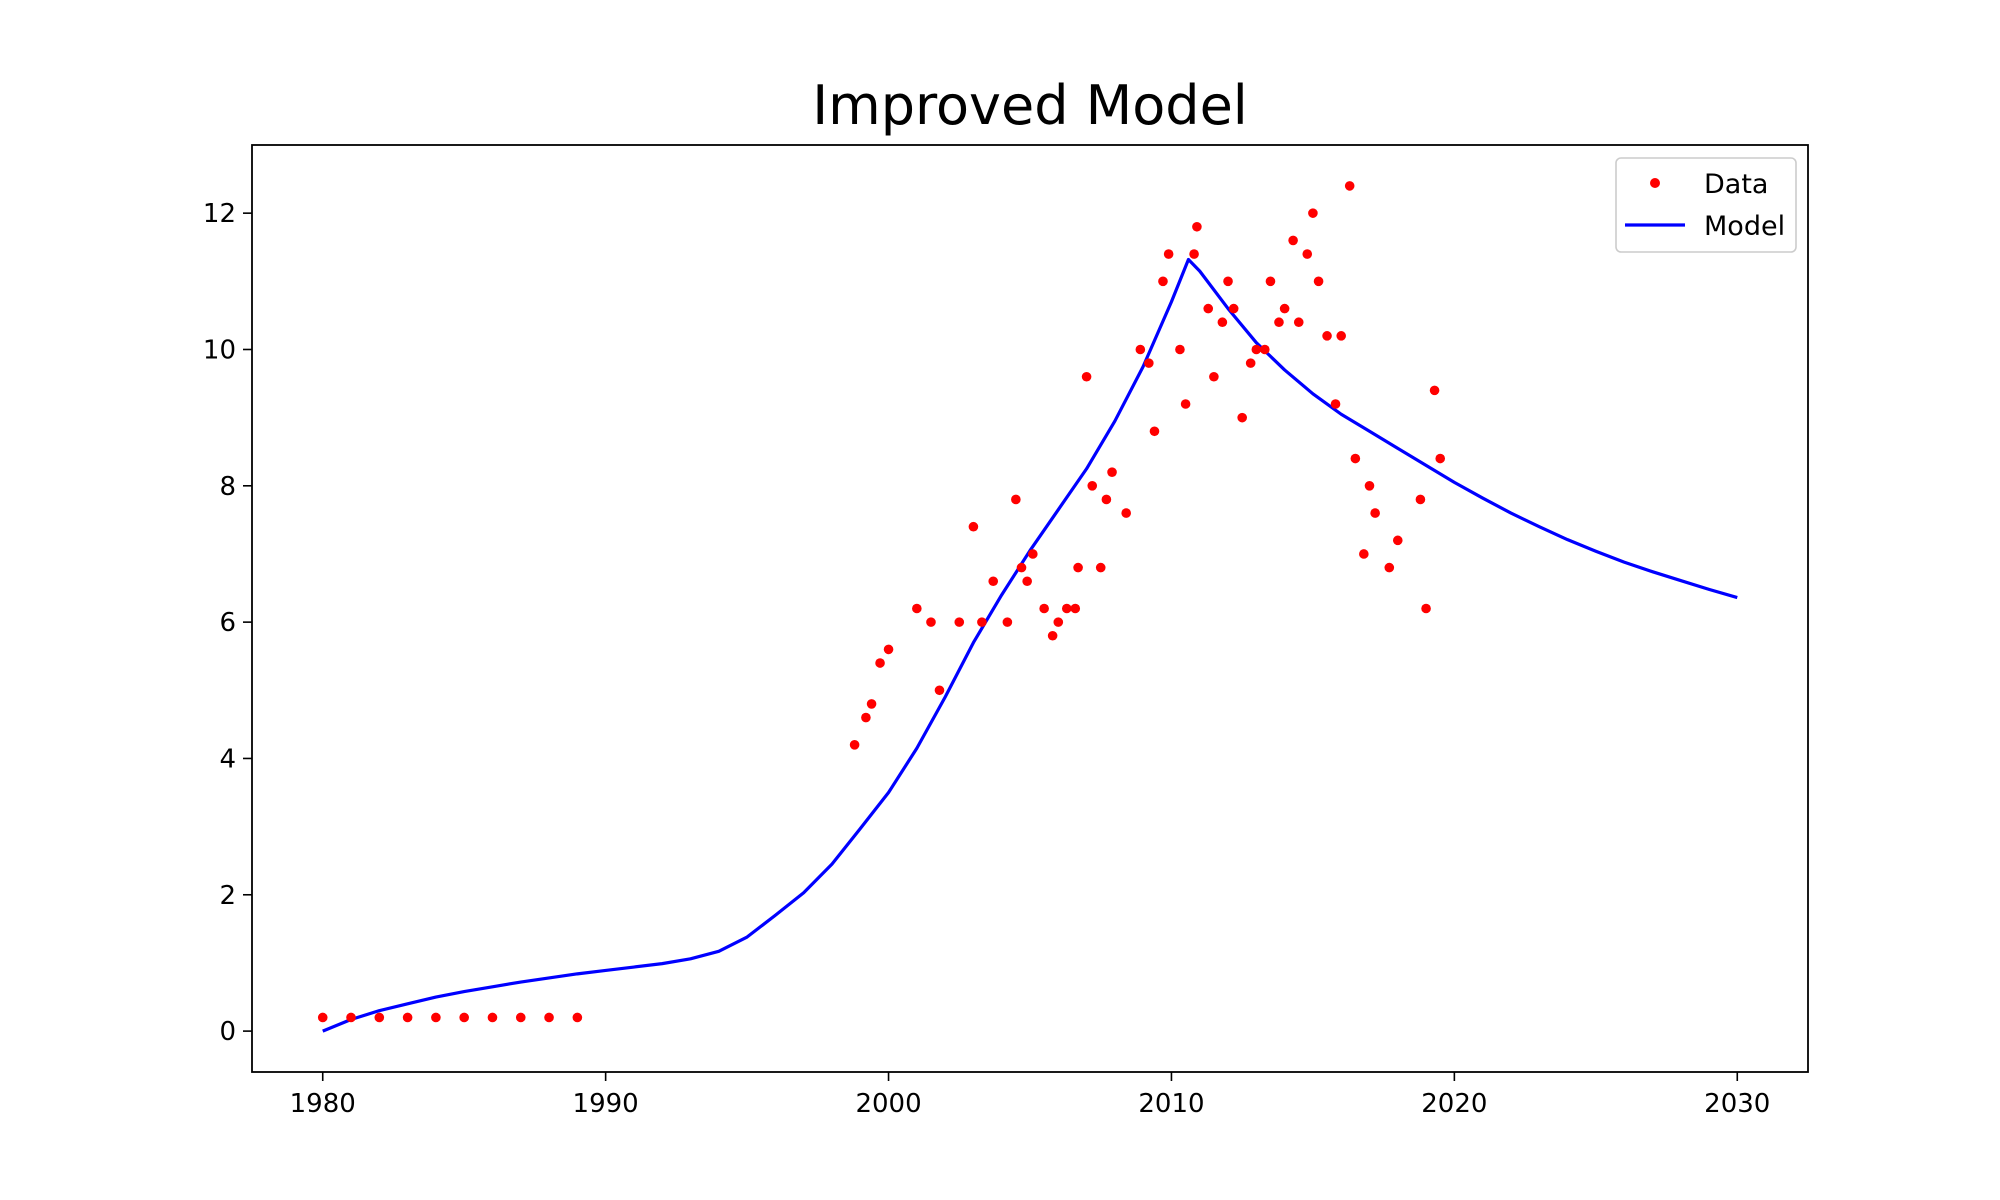  What do you see at coordinates (227, 1032) in the screenshot?
I see `y-tick-label: 0` at bounding box center [227, 1032].